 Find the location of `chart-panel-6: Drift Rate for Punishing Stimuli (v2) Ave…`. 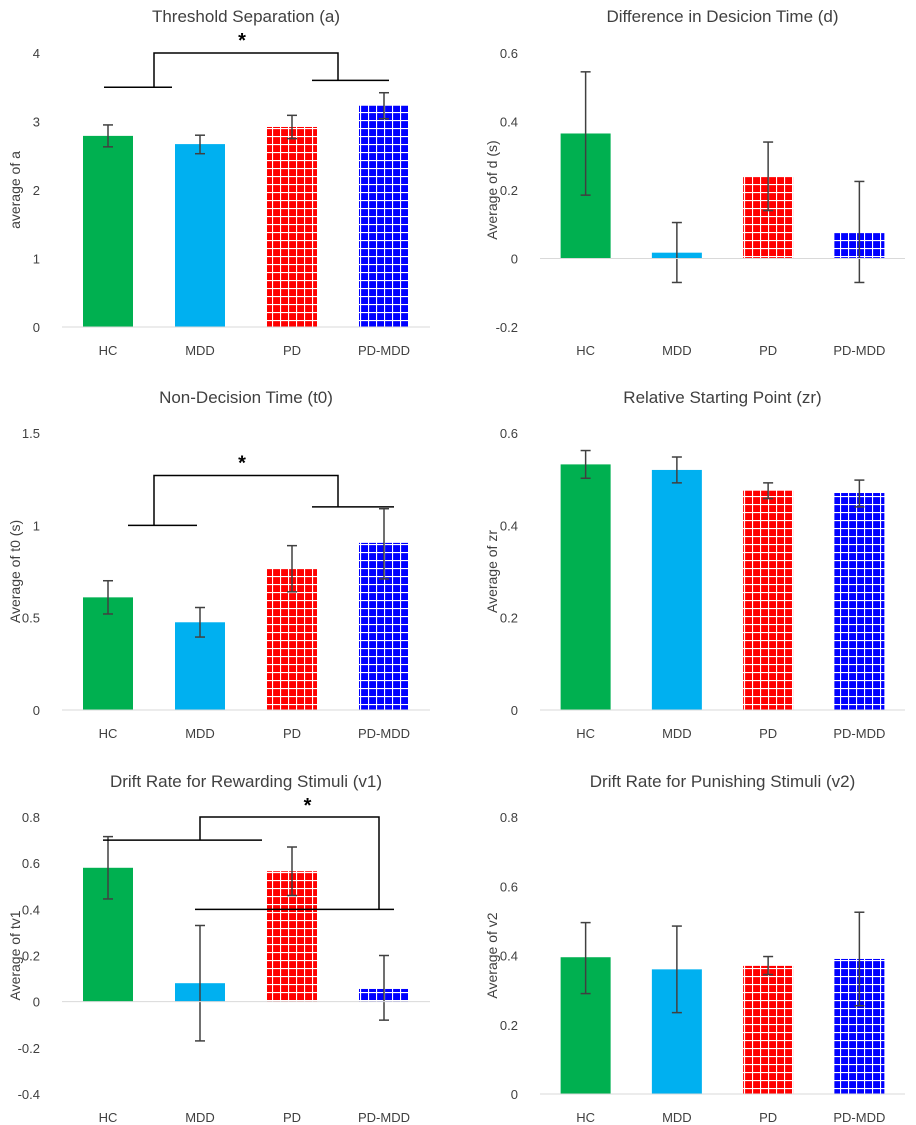

chart-panel-6: Drift Rate for Punishing Stimuli (v2) Ave… is located at coordinates (694, 948).